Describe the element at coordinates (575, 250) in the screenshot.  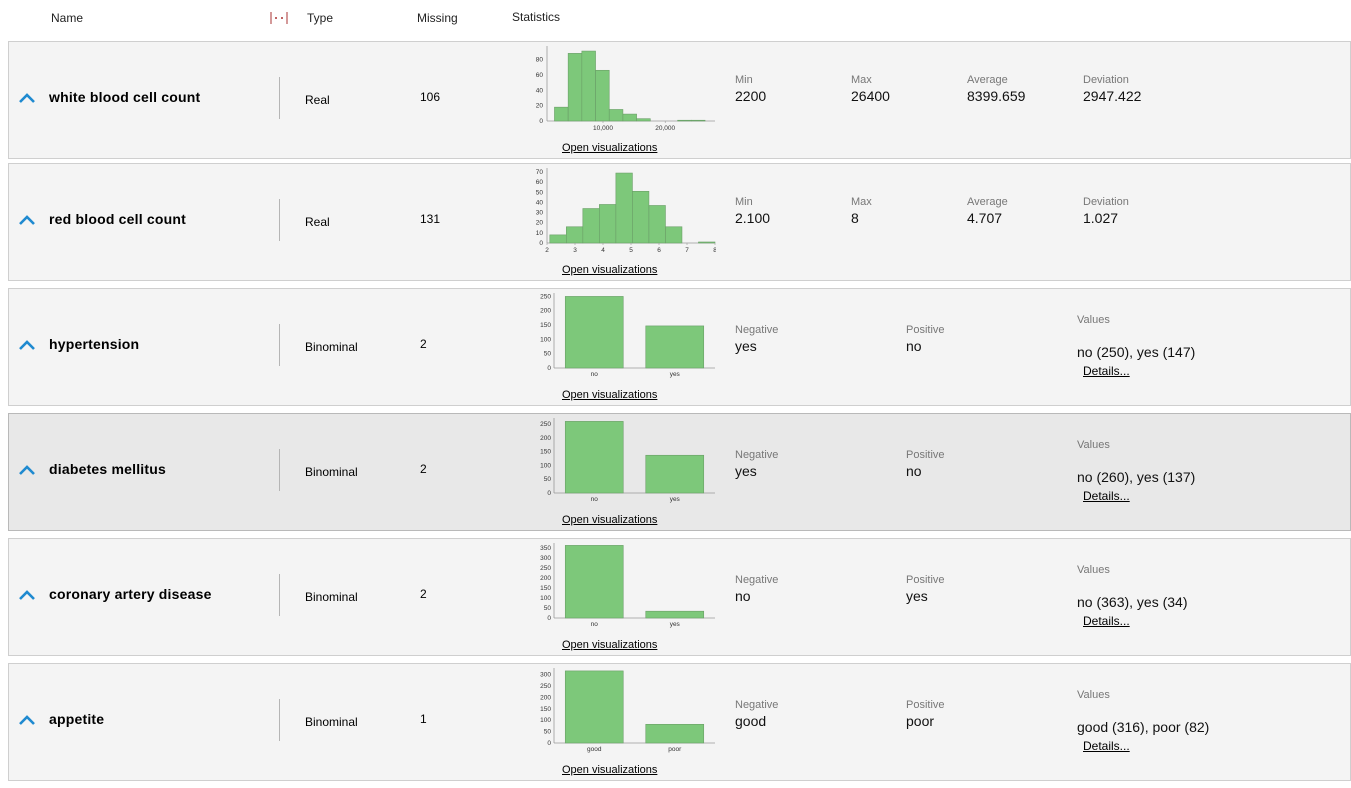
I see `x-tick-label: 3` at that location.